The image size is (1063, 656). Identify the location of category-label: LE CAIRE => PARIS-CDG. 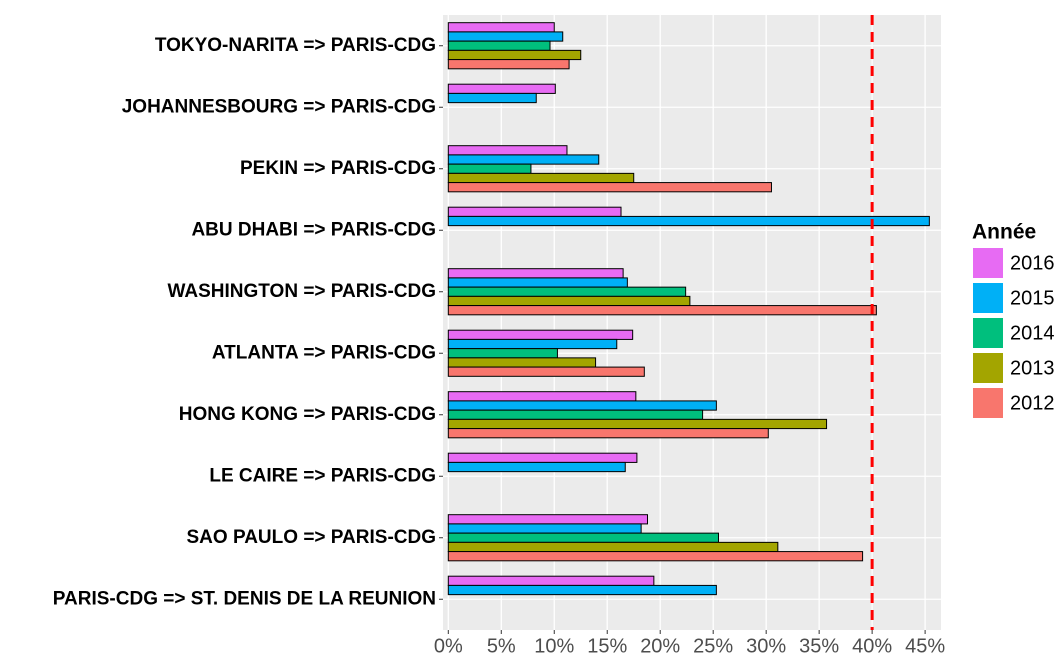
(322, 475).